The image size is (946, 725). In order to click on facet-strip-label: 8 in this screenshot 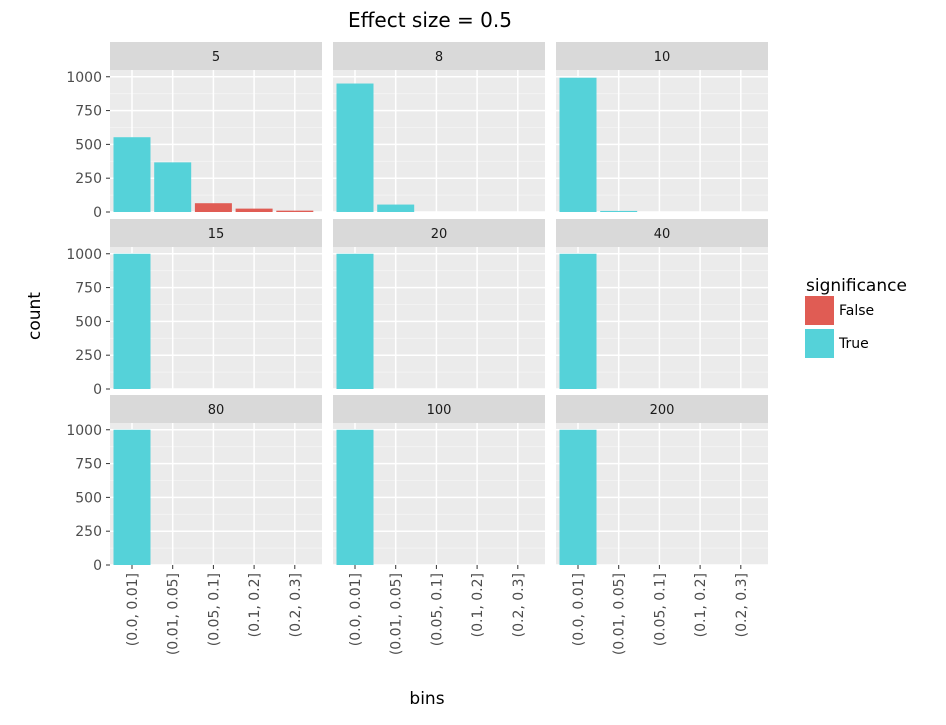, I will do `click(439, 57)`.